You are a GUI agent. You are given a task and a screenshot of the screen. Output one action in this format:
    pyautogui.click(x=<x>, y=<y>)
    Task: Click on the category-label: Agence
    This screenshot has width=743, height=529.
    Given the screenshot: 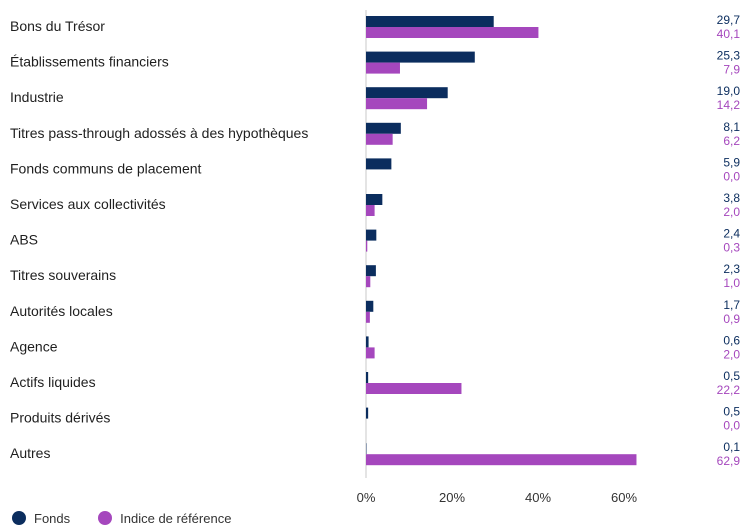 What is the action you would take?
    pyautogui.click(x=34, y=346)
    